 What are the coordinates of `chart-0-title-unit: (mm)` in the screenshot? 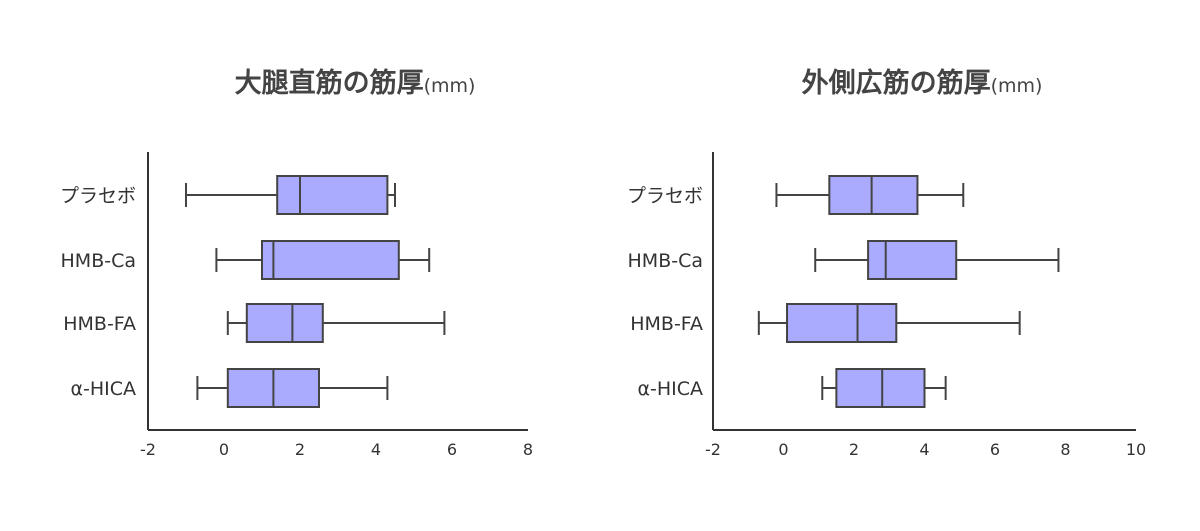 It's located at (450, 86).